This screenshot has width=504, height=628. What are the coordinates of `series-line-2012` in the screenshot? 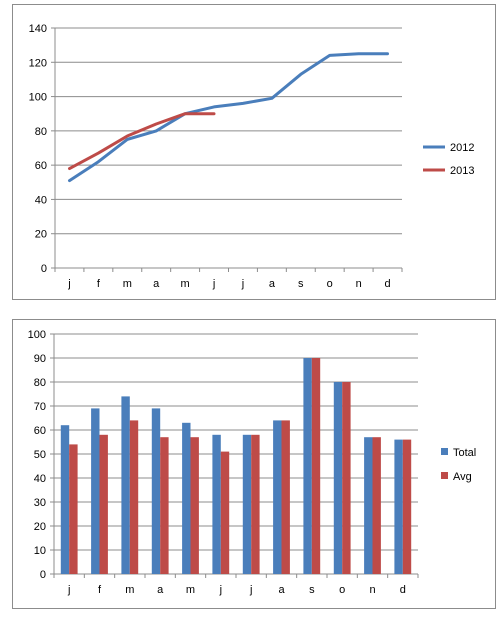 It's located at (228, 117).